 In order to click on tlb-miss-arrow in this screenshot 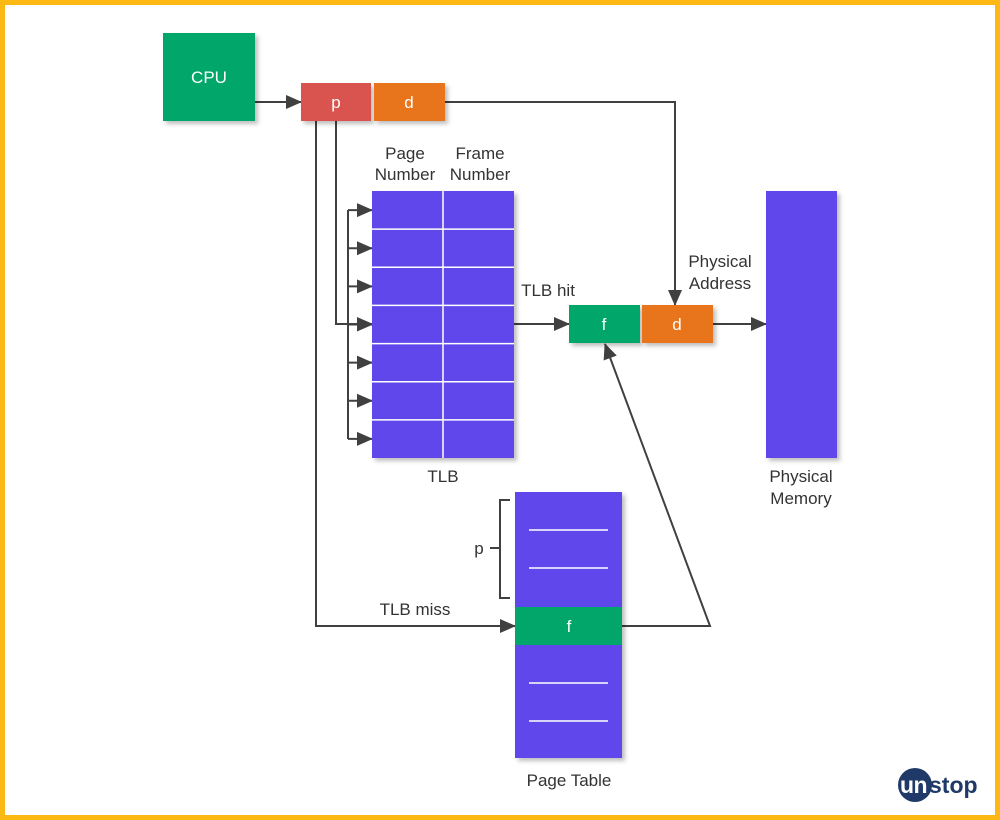, I will do `click(415, 377)`.